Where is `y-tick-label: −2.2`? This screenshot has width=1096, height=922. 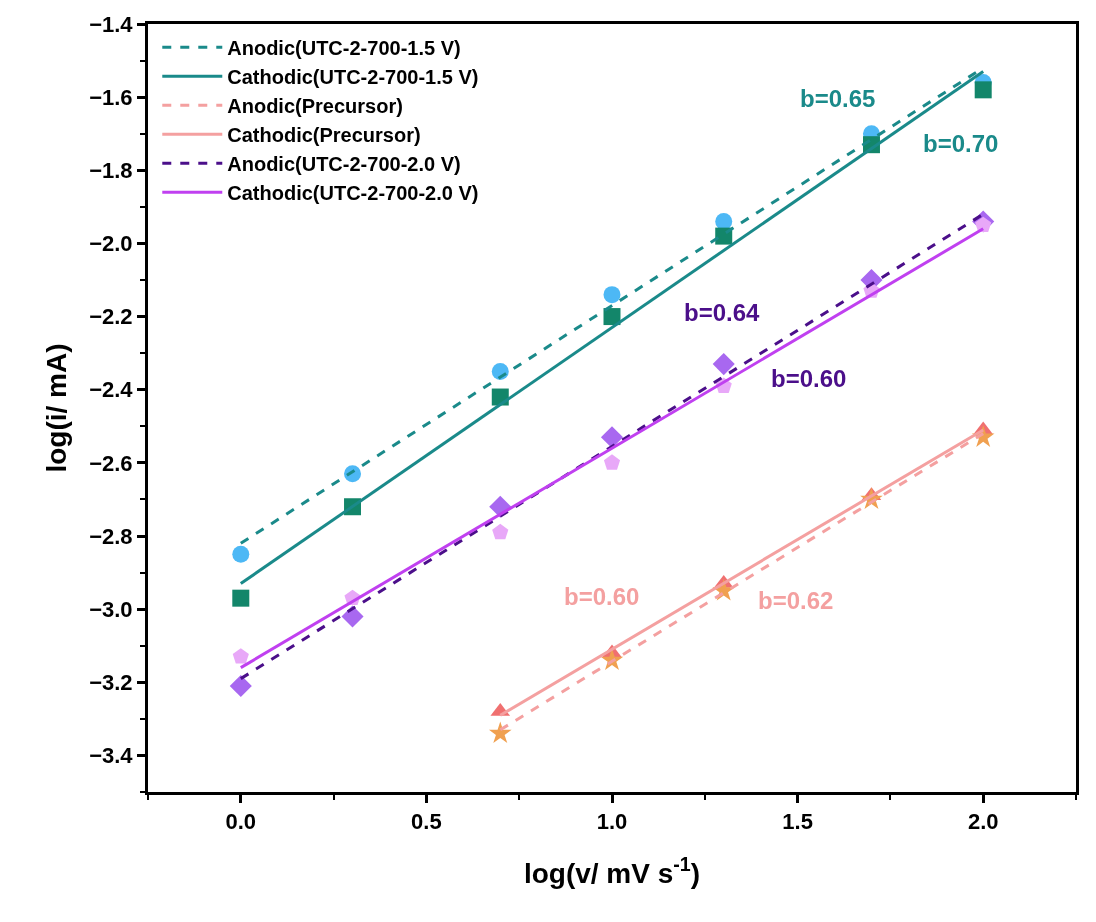 y-tick-label: −2.2 is located at coordinates (111, 317).